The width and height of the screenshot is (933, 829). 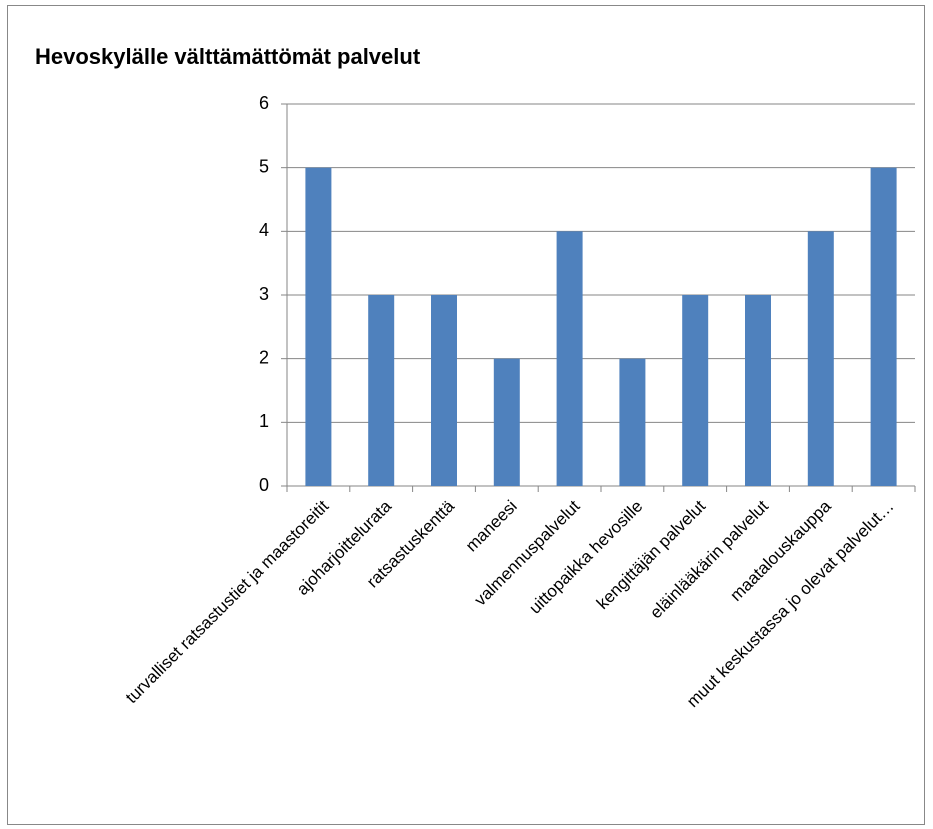 I want to click on chart-title: Hevoskylälle välttämättömät palvelut, so click(x=228, y=56).